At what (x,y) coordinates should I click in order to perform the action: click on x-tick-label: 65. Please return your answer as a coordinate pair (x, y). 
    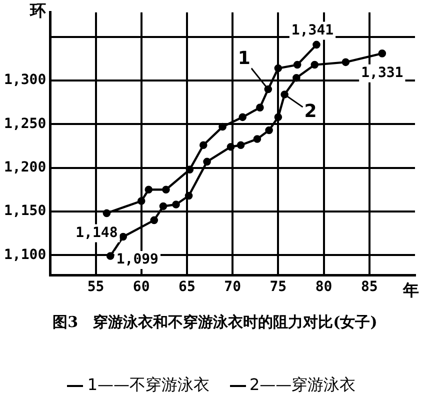
    Looking at the image, I should click on (187, 287).